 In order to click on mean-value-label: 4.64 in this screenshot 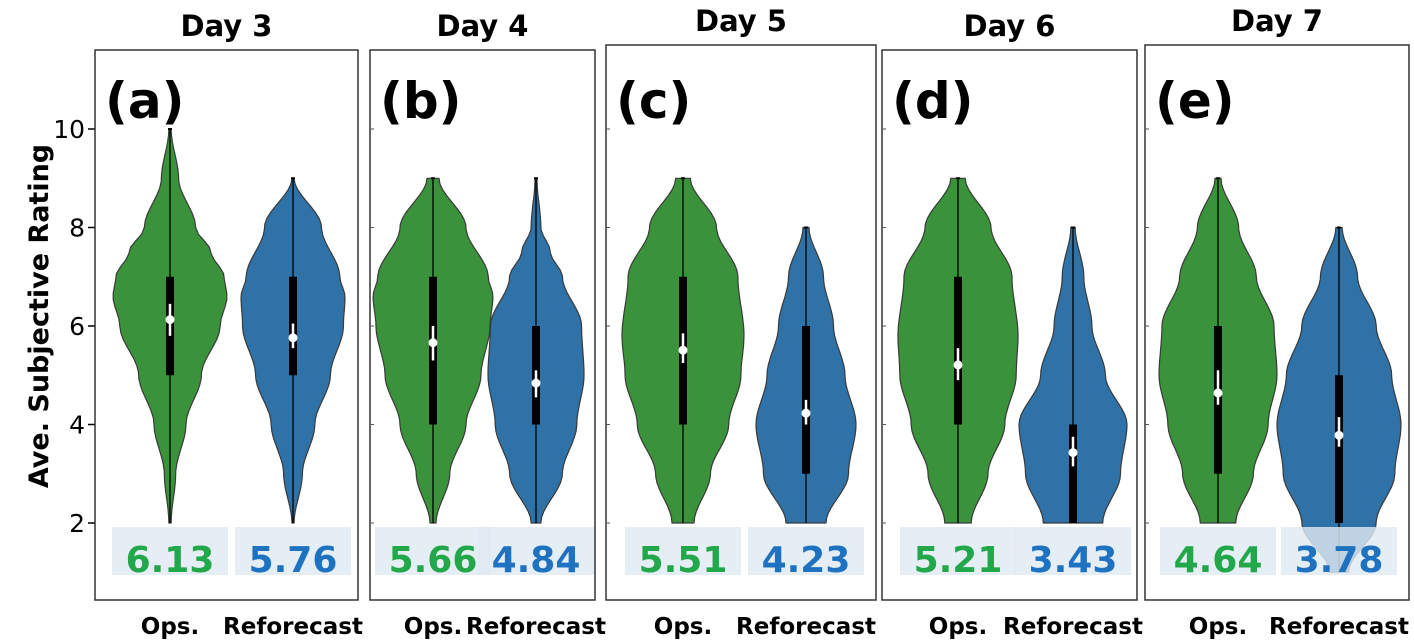, I will do `click(1218, 560)`.